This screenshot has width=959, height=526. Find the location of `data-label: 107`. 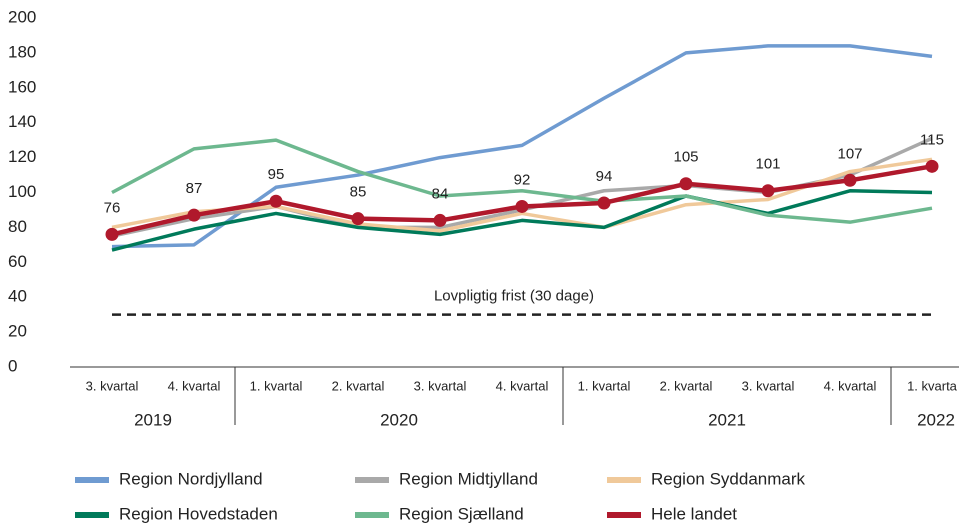

data-label: 107 is located at coordinates (849, 153).